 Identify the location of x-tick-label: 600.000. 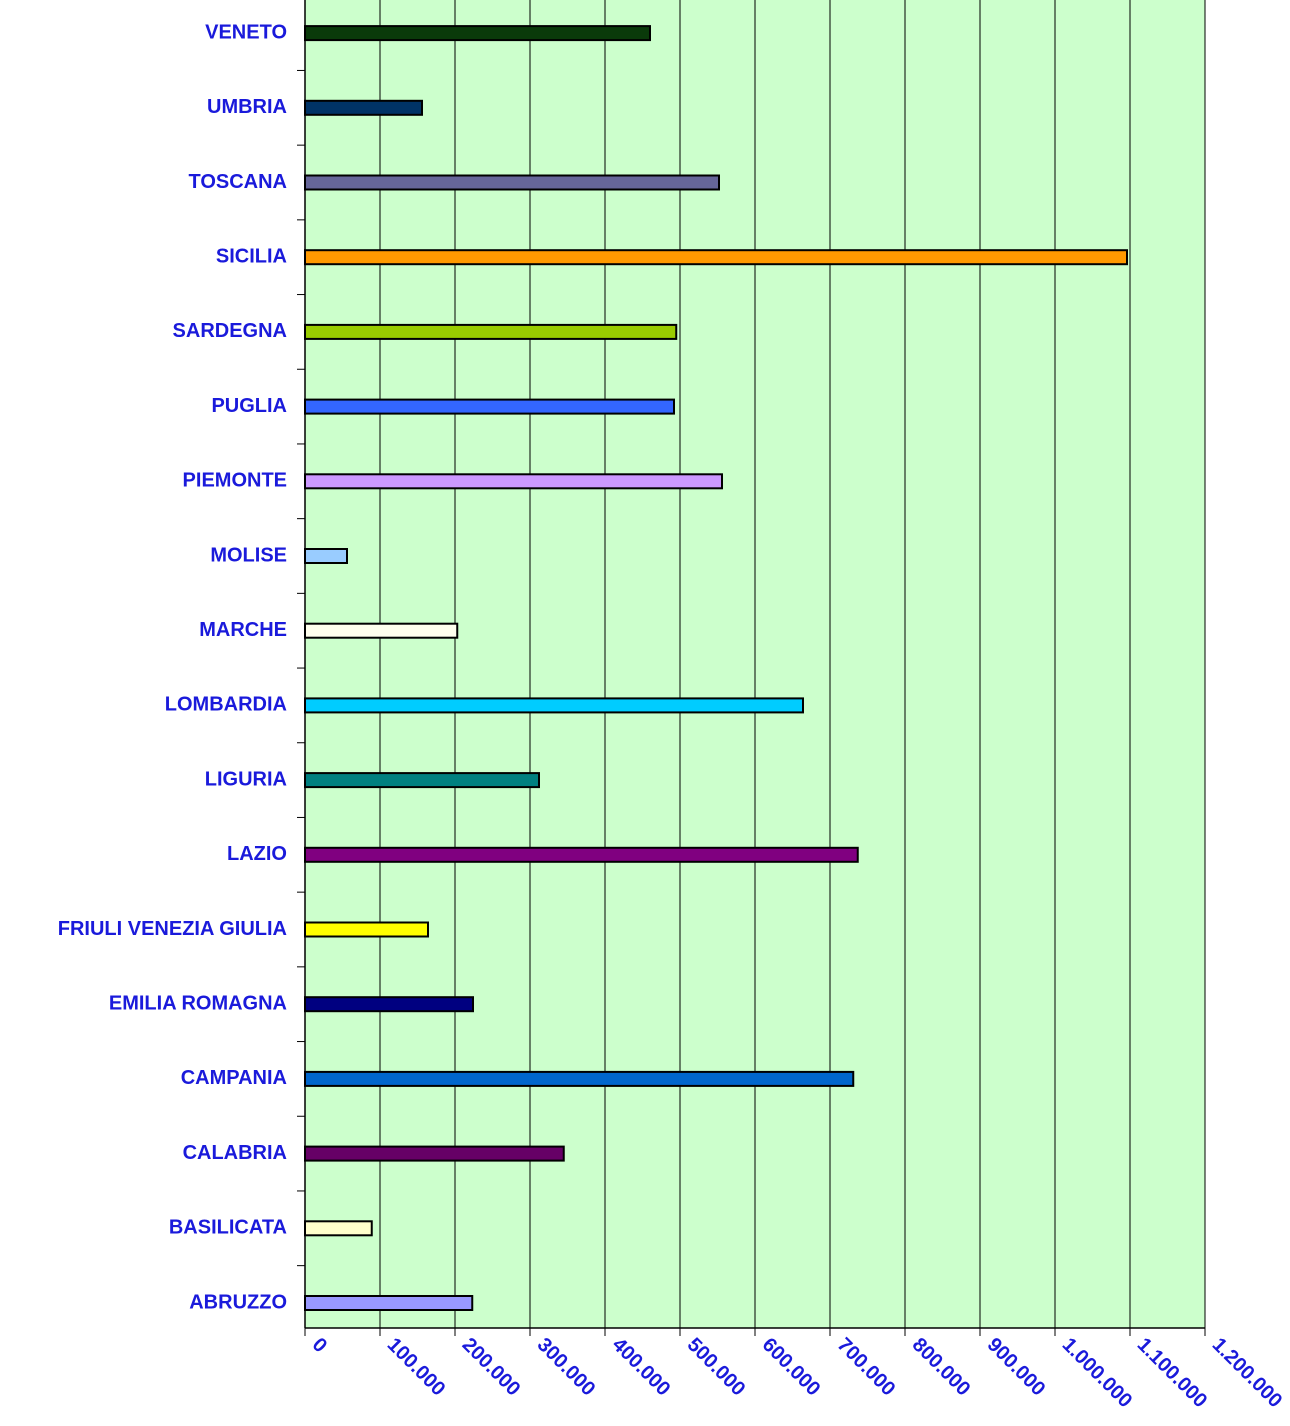
(791, 1367).